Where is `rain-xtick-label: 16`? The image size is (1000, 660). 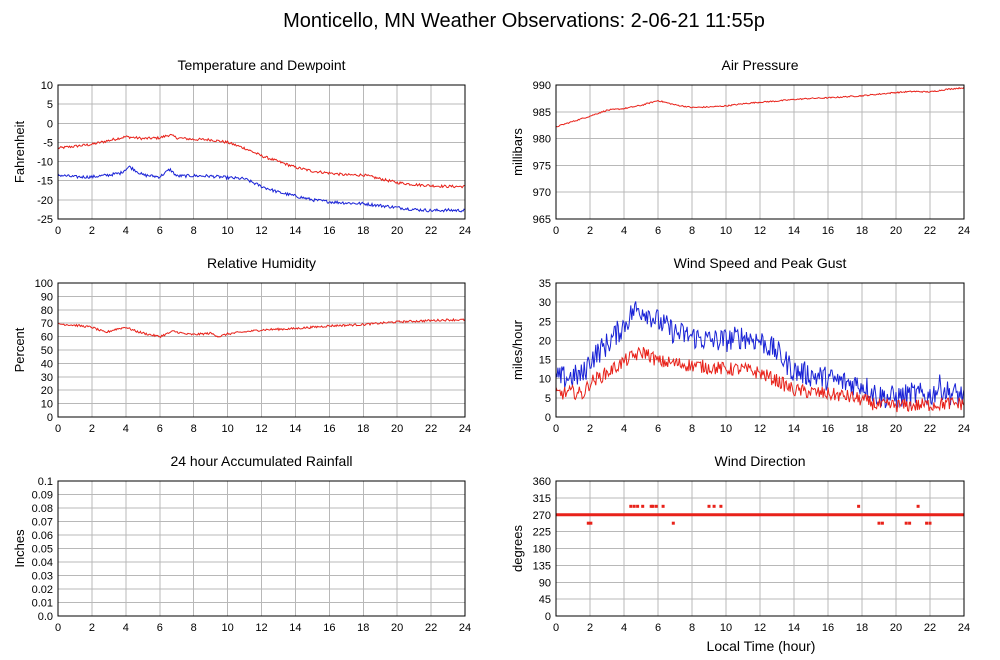
rain-xtick-label: 16 is located at coordinates (329, 628).